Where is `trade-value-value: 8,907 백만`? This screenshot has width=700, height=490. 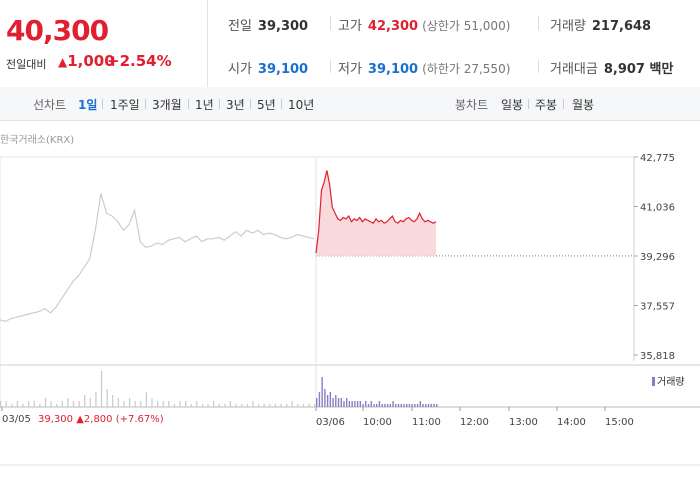
trade-value-value: 8,907 백만 is located at coordinates (638, 69).